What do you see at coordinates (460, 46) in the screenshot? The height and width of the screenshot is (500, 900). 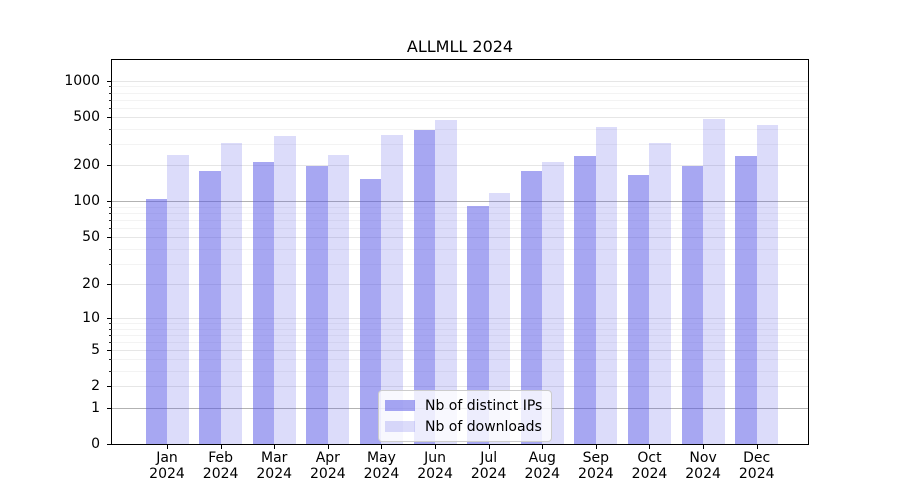 I see `chart-title: ALLMLL 2024` at bounding box center [460, 46].